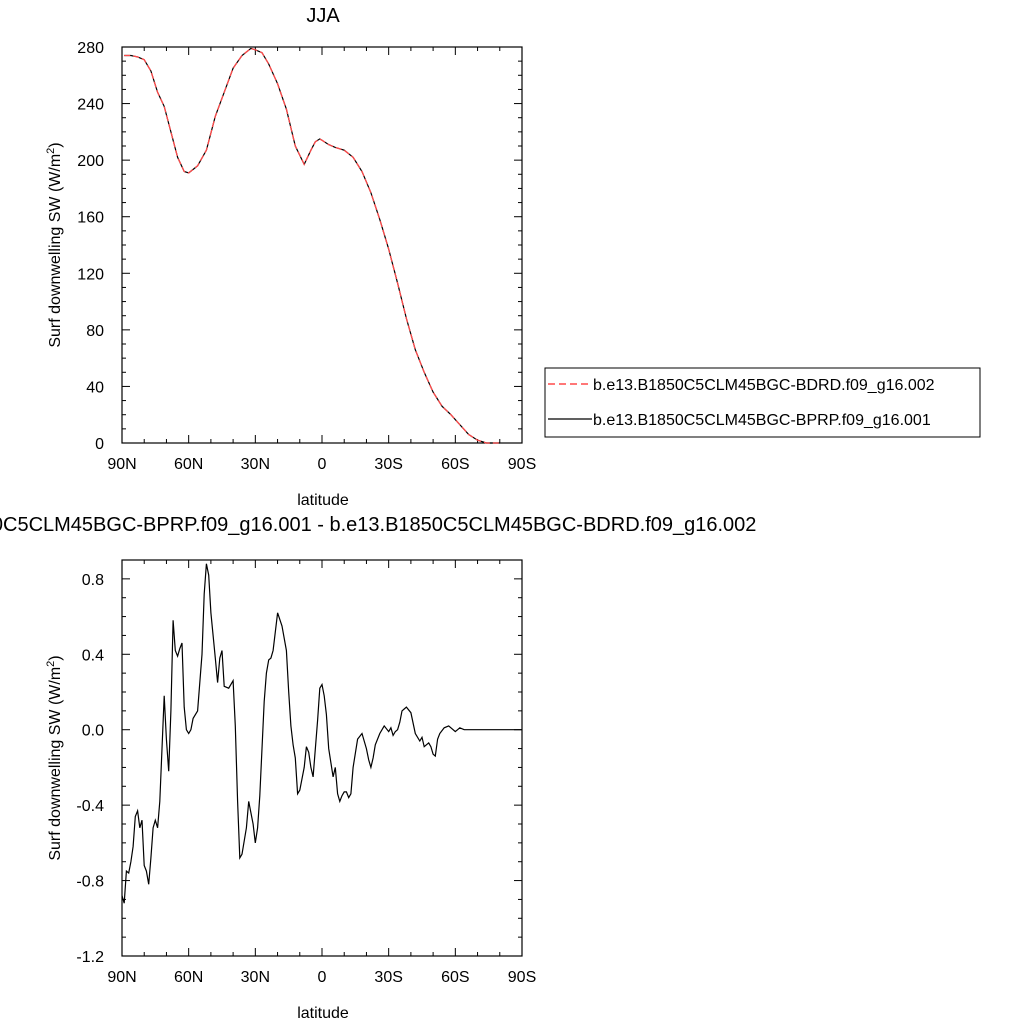 The width and height of the screenshot is (1024, 1024). What do you see at coordinates (90, 105) in the screenshot?
I see `top-y-tick-label: 240` at bounding box center [90, 105].